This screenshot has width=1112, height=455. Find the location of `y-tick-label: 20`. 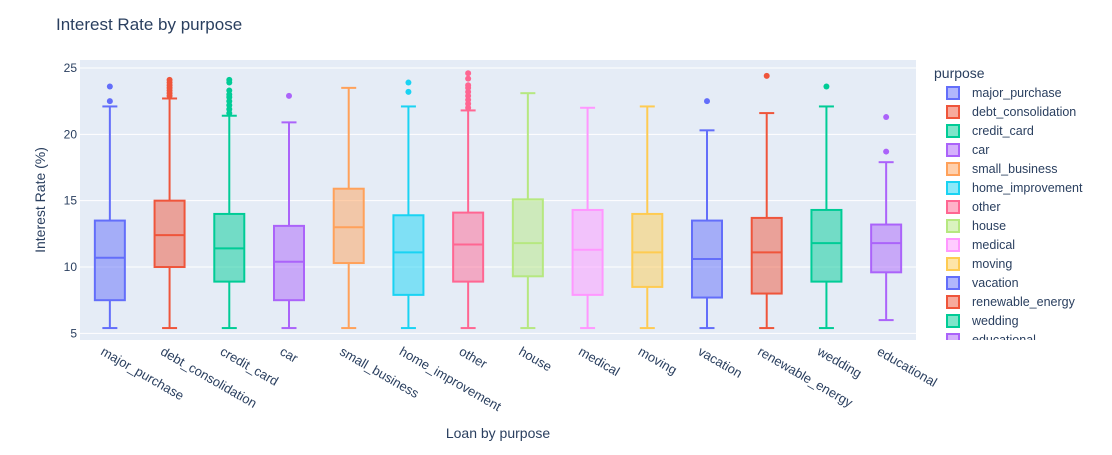

y-tick-label: 20 is located at coordinates (71, 134).